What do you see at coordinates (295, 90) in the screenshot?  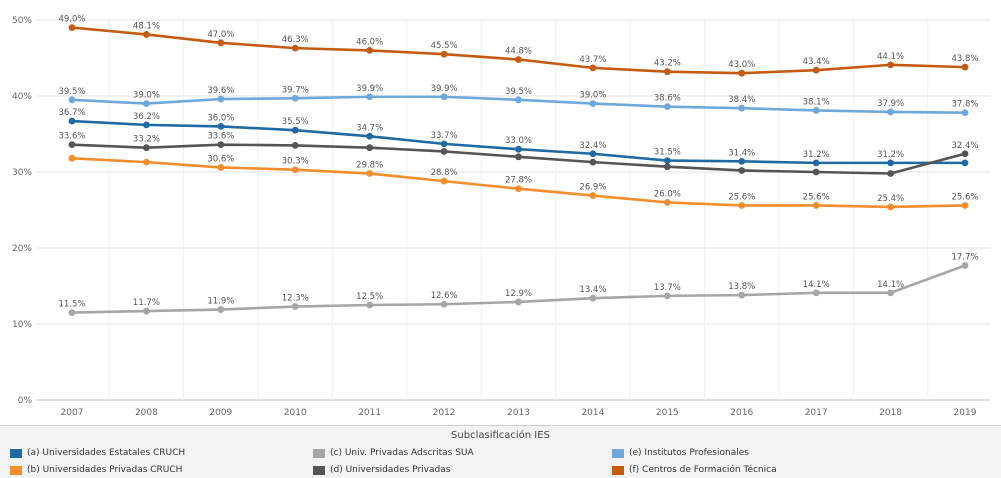 I see `data-label: 39.7%` at bounding box center [295, 90].